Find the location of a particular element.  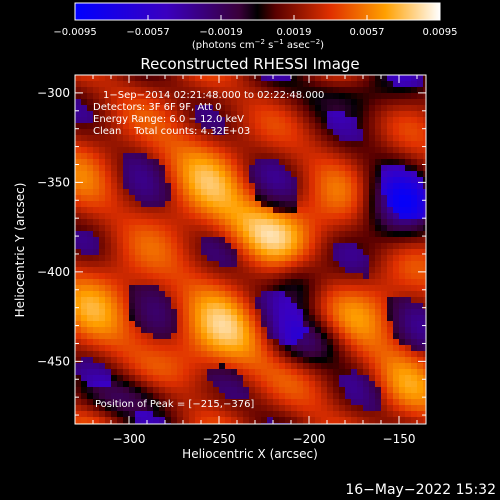

annotation-clean-counts: Clean Total counts: 4.32E+03 is located at coordinates (171, 131).